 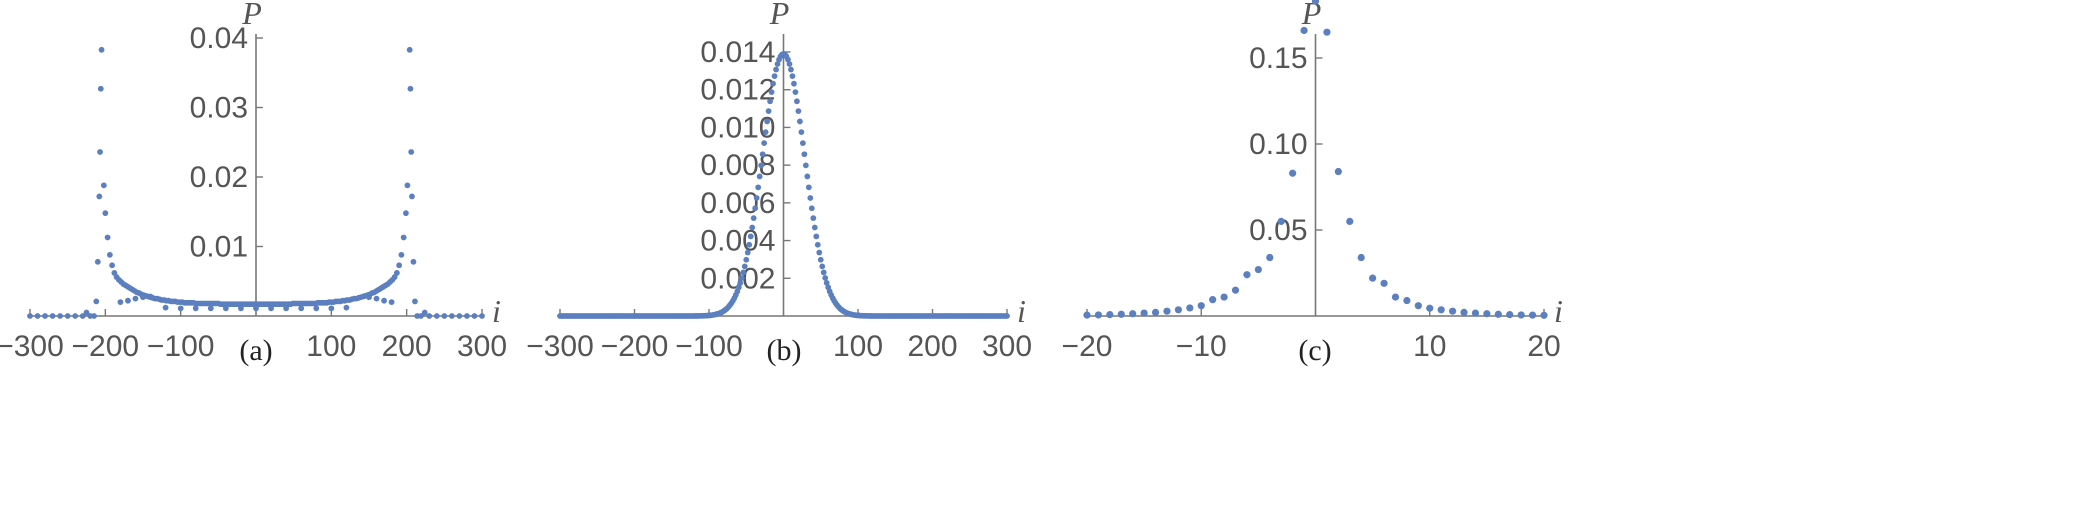 I want to click on panel-a-y-tick-label: 0.03, so click(x=219, y=108).